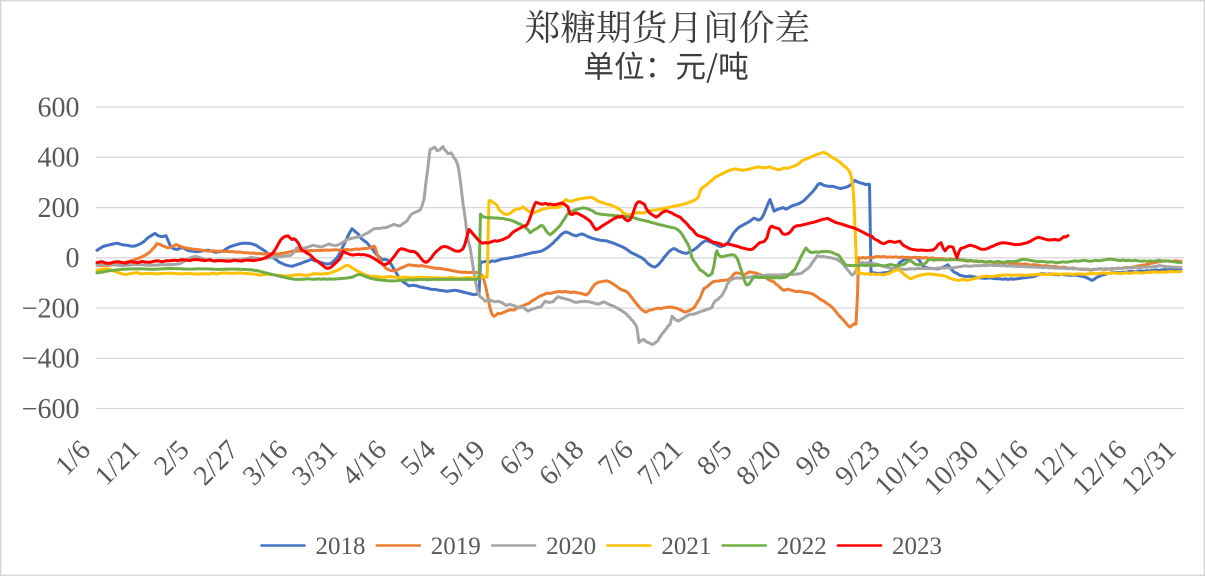  Describe the element at coordinates (59, 158) in the screenshot. I see `svg-text: 400` at that location.